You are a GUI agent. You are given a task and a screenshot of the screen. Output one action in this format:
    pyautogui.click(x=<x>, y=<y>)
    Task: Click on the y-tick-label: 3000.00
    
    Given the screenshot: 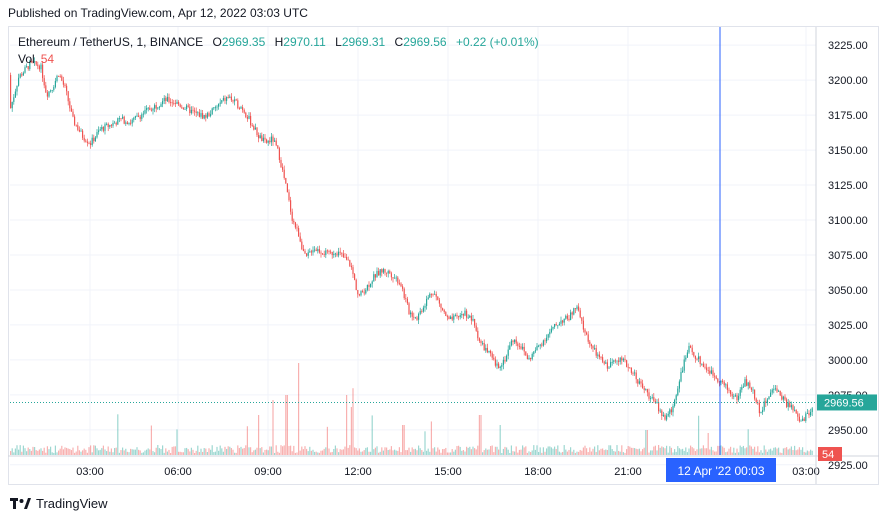 What is the action you would take?
    pyautogui.click(x=848, y=361)
    